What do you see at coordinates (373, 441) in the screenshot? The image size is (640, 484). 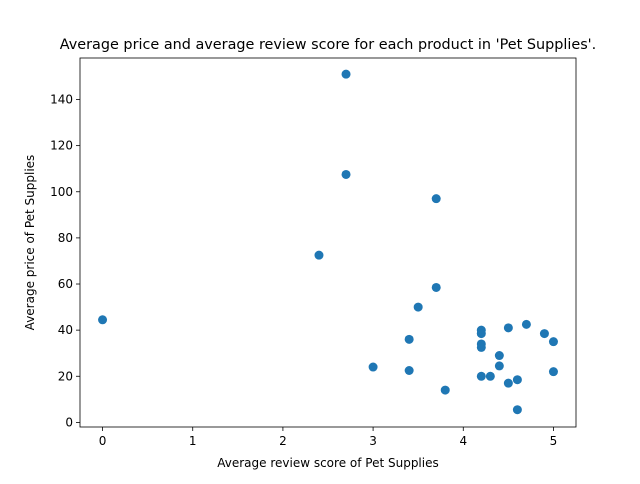 I see `x-tick-label: 3` at bounding box center [373, 441].